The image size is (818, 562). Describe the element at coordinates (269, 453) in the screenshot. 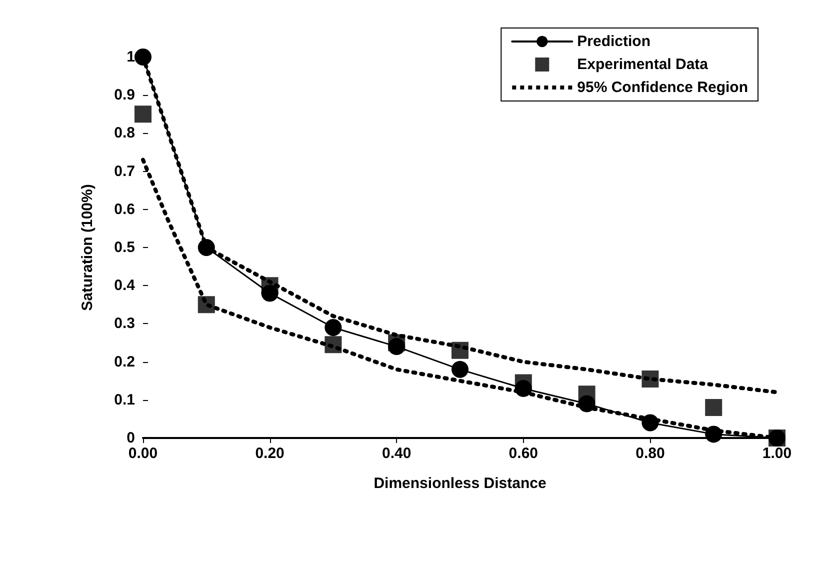

I see `x-tick-label: 0.20` at that location.